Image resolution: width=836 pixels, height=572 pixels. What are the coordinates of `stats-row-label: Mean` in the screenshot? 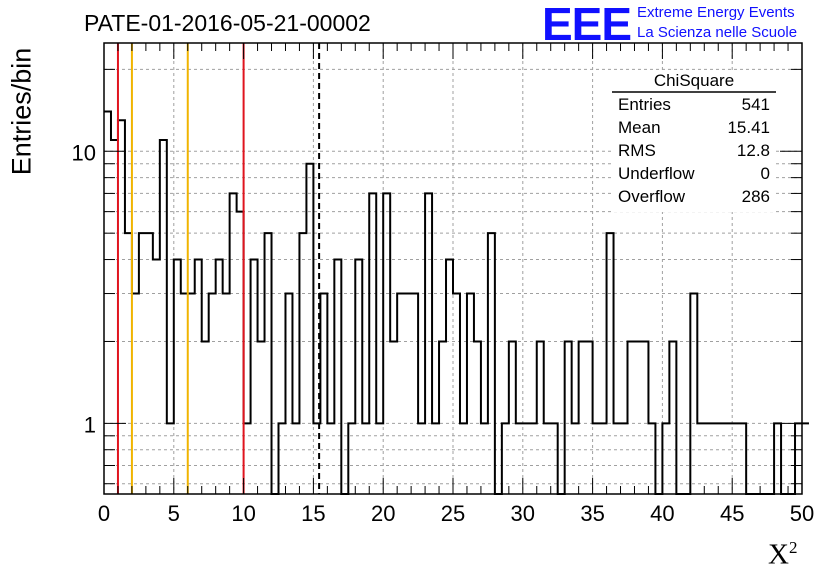 It's located at (639, 127).